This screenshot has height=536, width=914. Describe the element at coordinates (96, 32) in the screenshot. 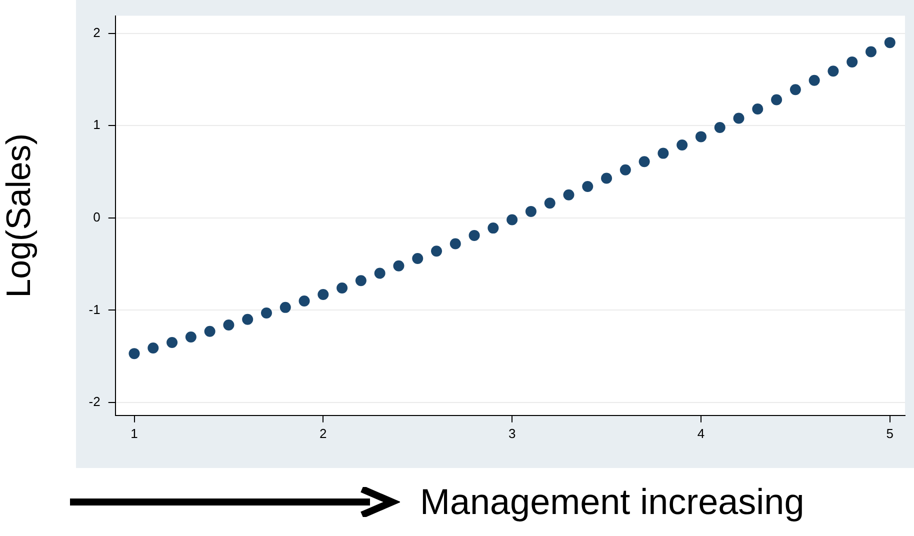

I see `y-tick-label: 2` at that location.